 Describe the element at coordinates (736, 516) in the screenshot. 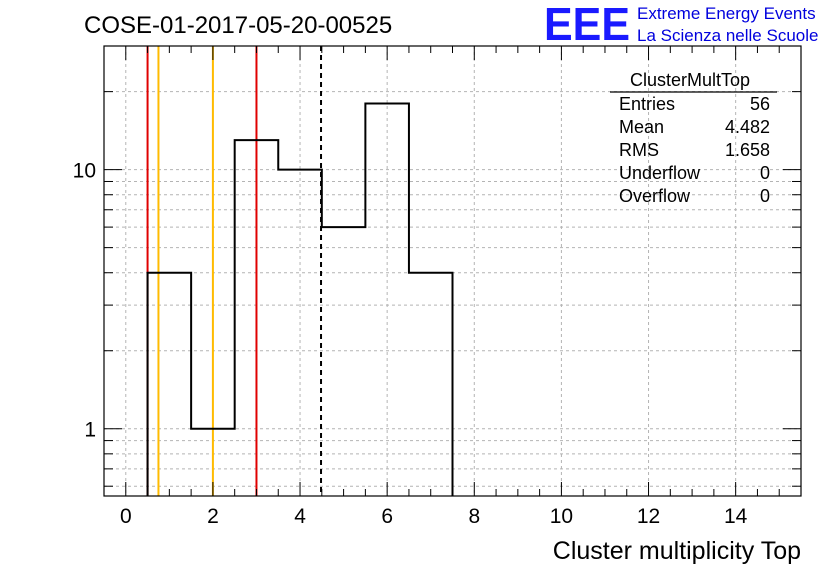

I see `x-tick-label: 14` at that location.